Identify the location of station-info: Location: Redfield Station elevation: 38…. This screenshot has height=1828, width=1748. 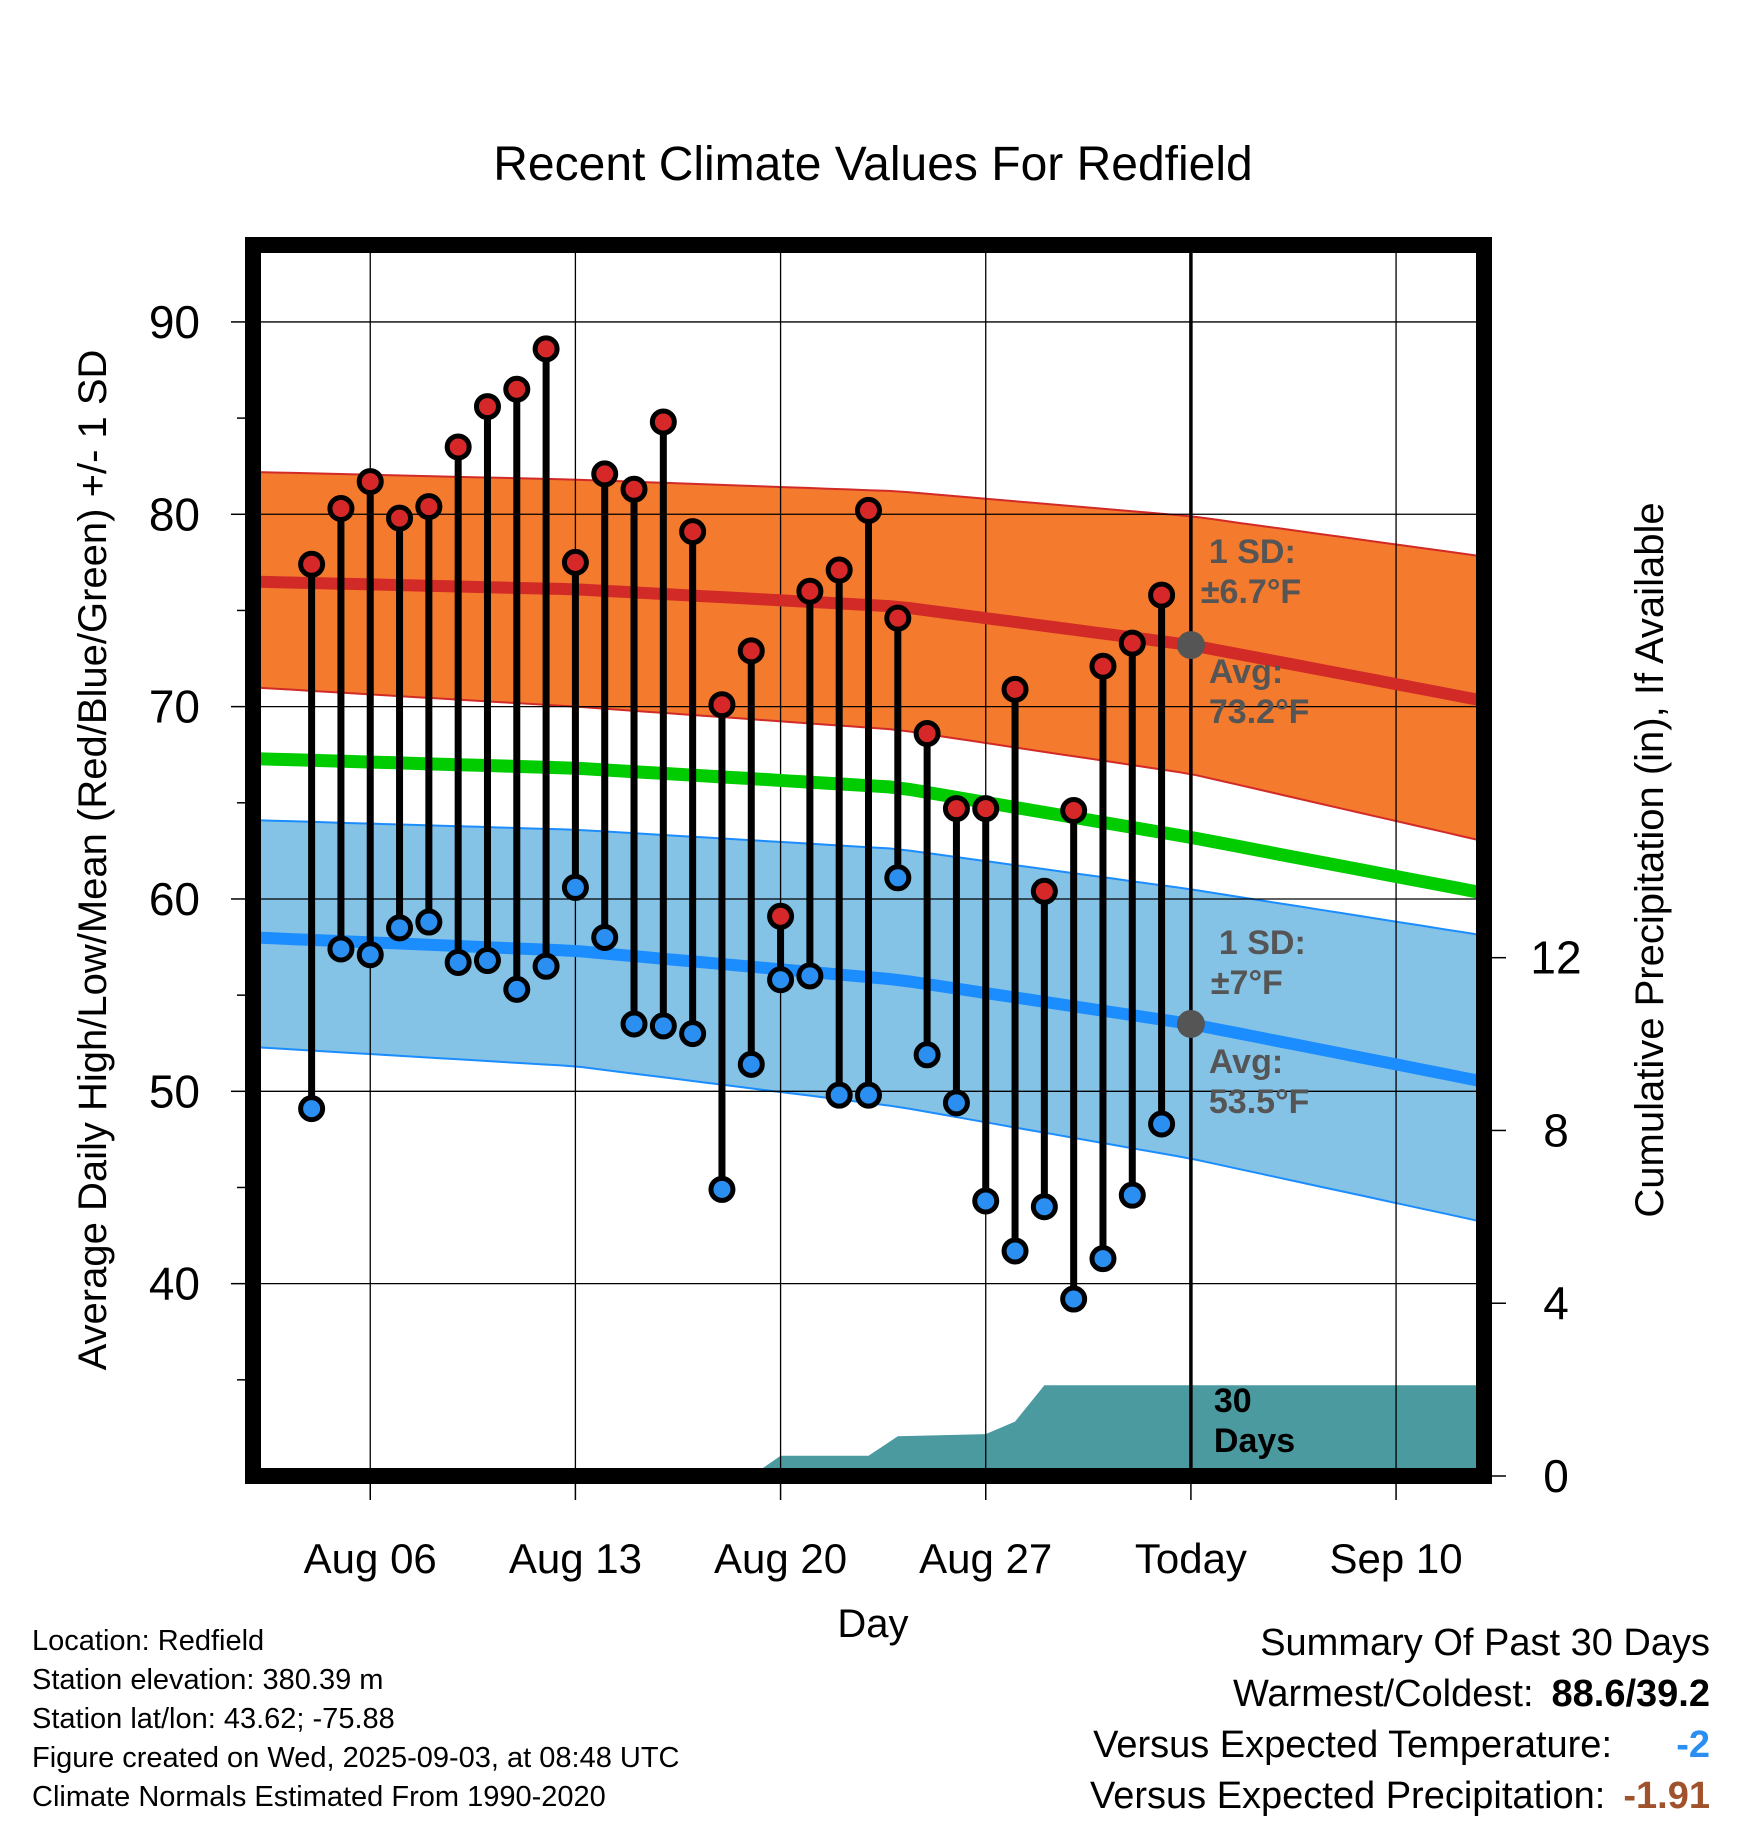
(356, 1719).